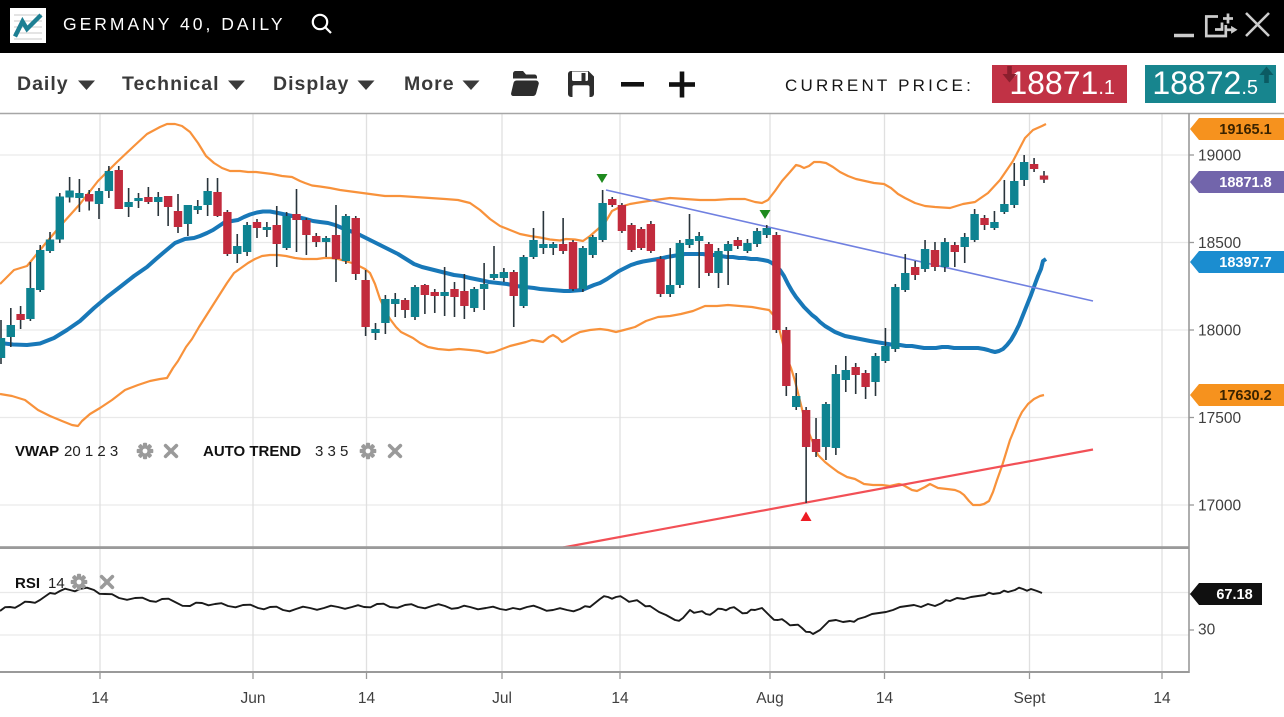  I want to click on svg-text: 19000, so click(1219, 156).